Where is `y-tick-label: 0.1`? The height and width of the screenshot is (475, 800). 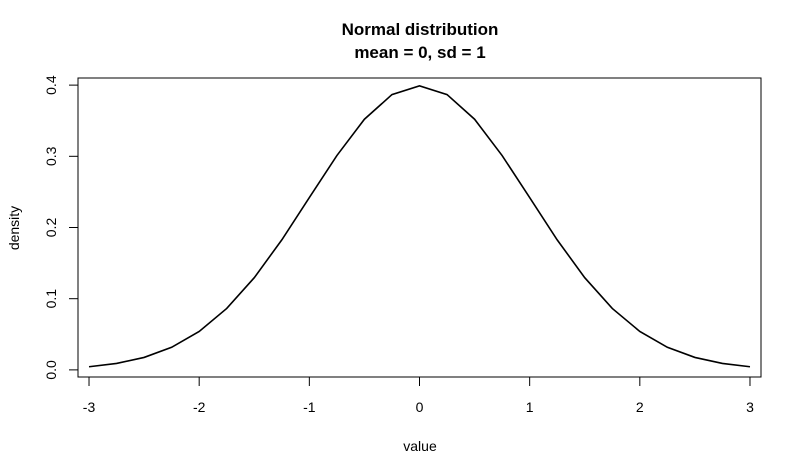 y-tick-label: 0.1 is located at coordinates (51, 299).